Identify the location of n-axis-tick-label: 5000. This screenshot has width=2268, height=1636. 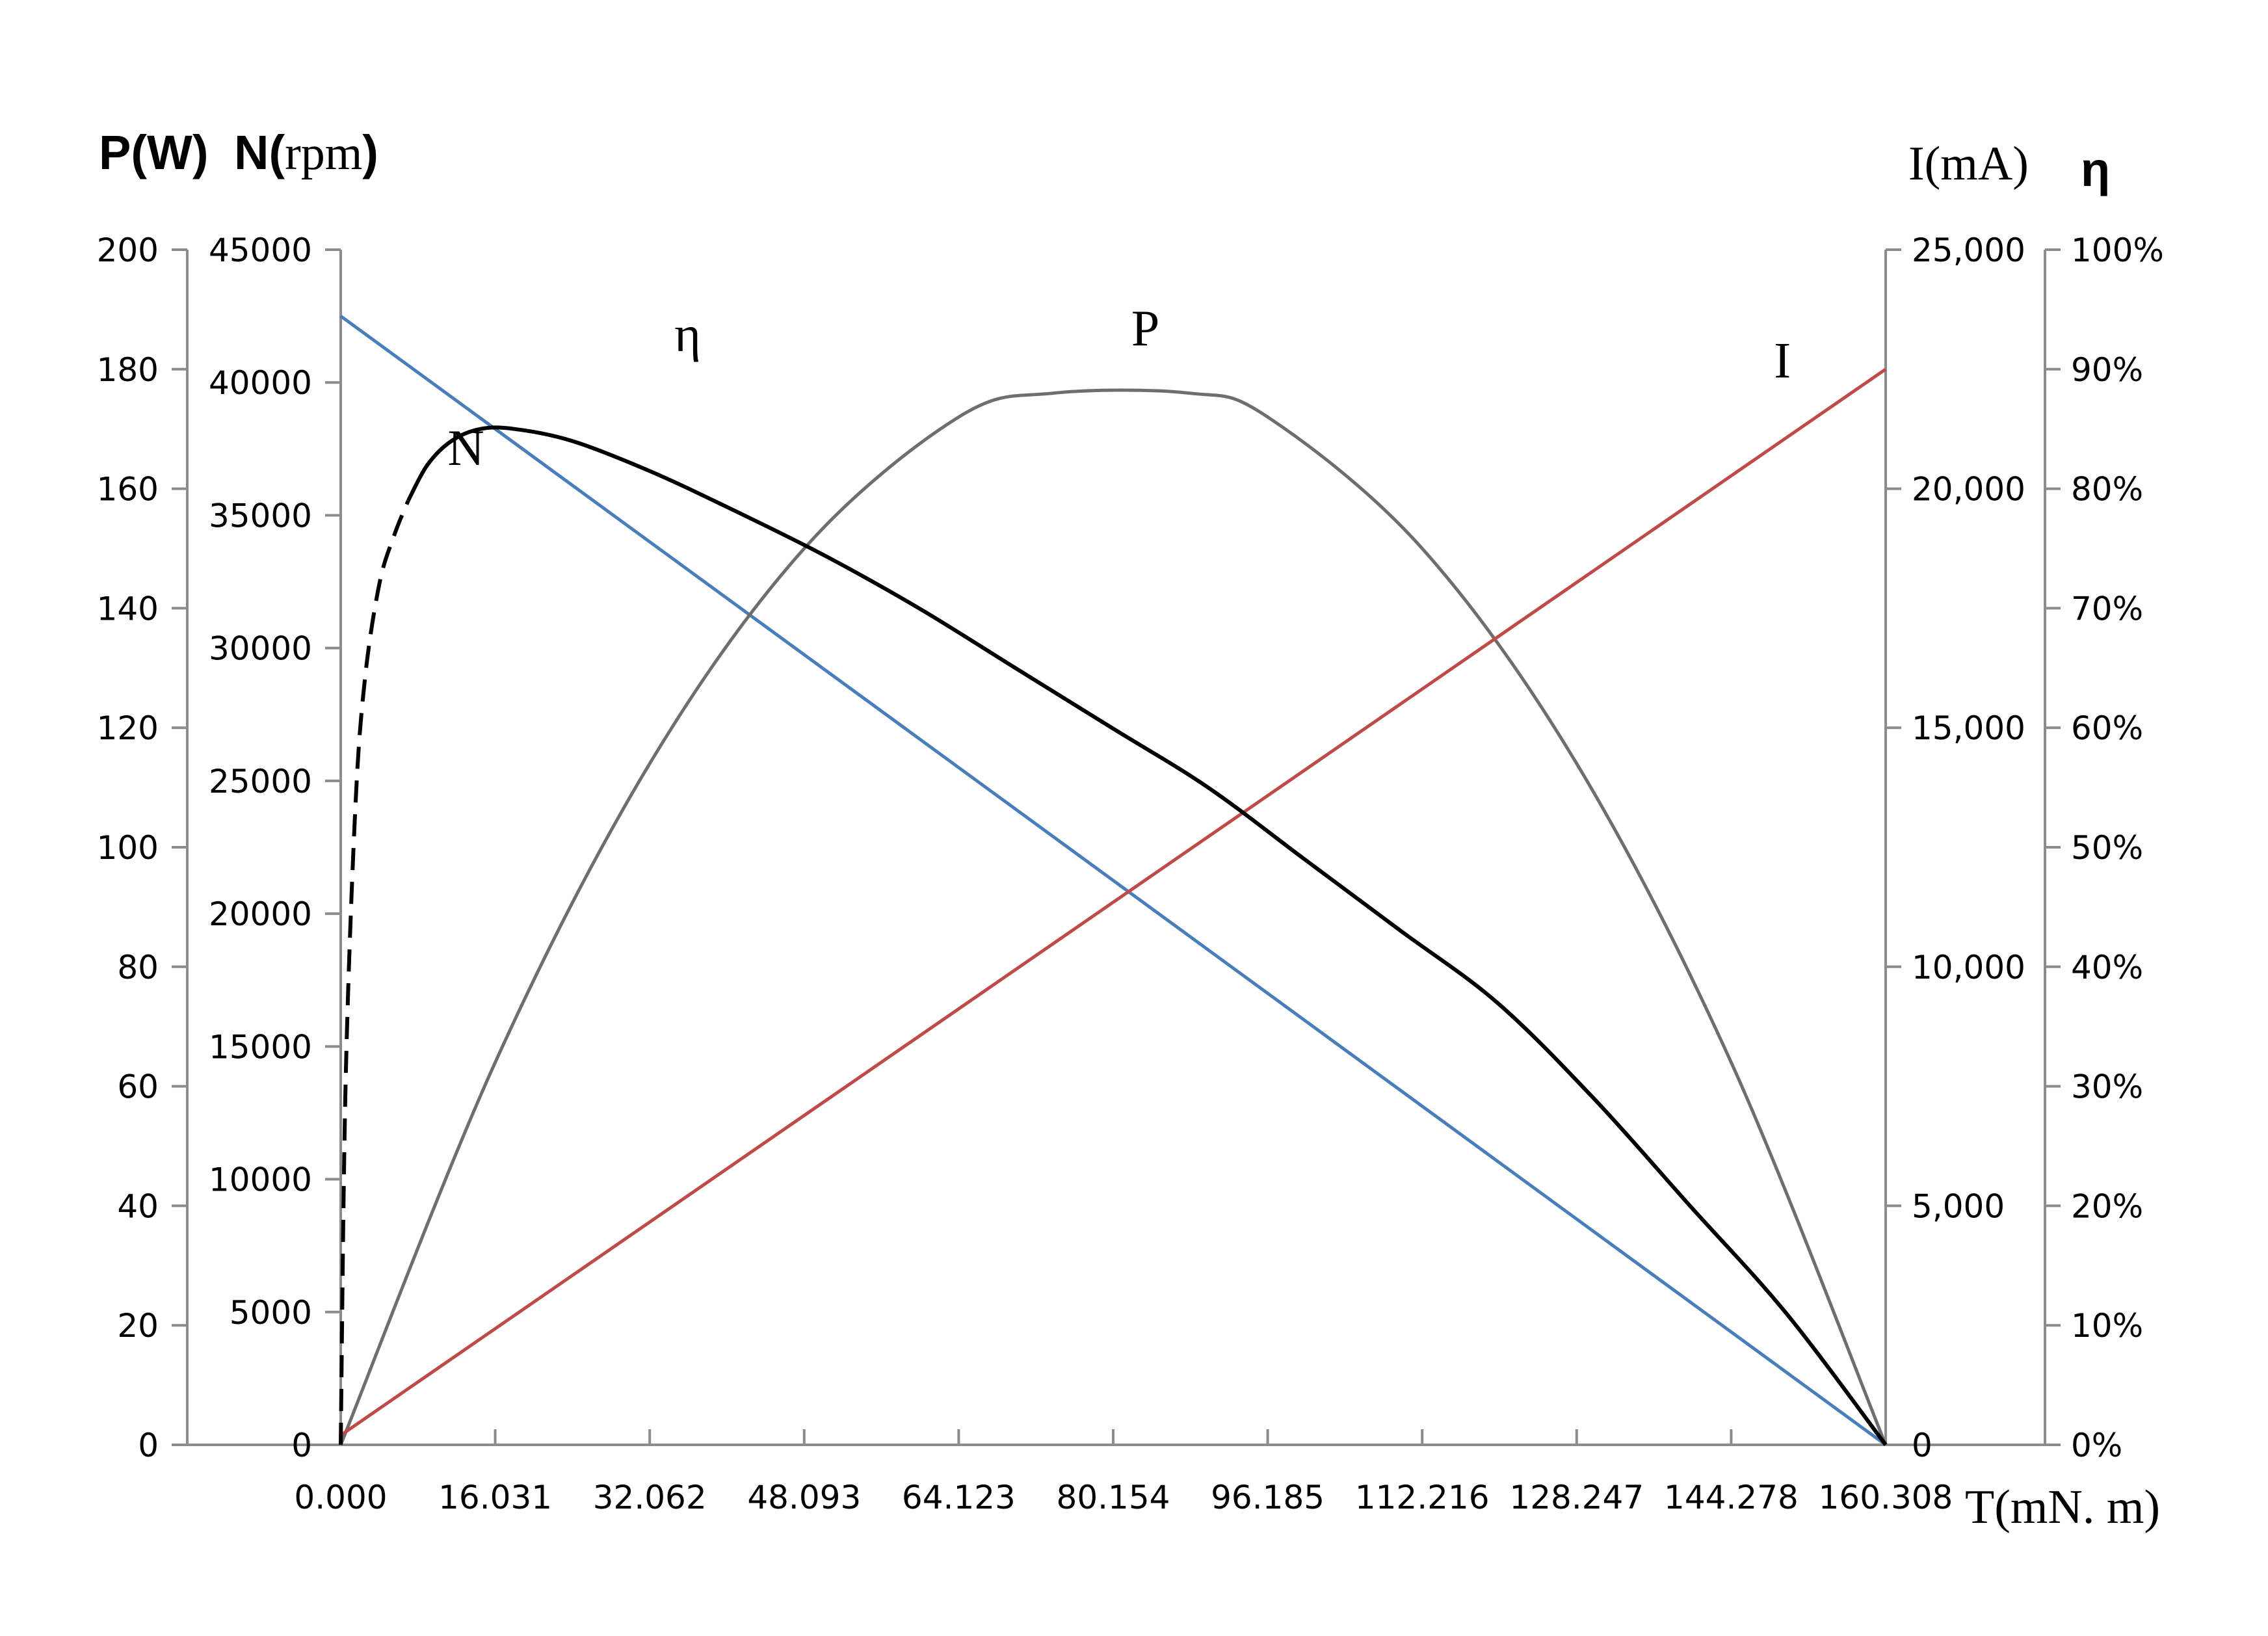
(271, 1313).